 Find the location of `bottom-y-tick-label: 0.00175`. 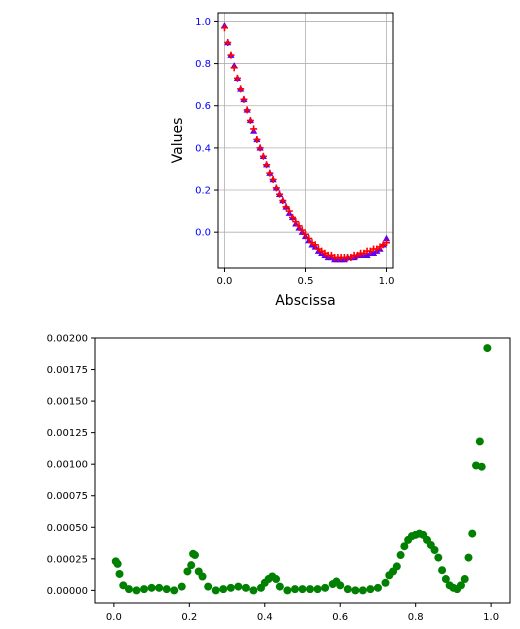

bottom-y-tick-label: 0.00175 is located at coordinates (67, 370).